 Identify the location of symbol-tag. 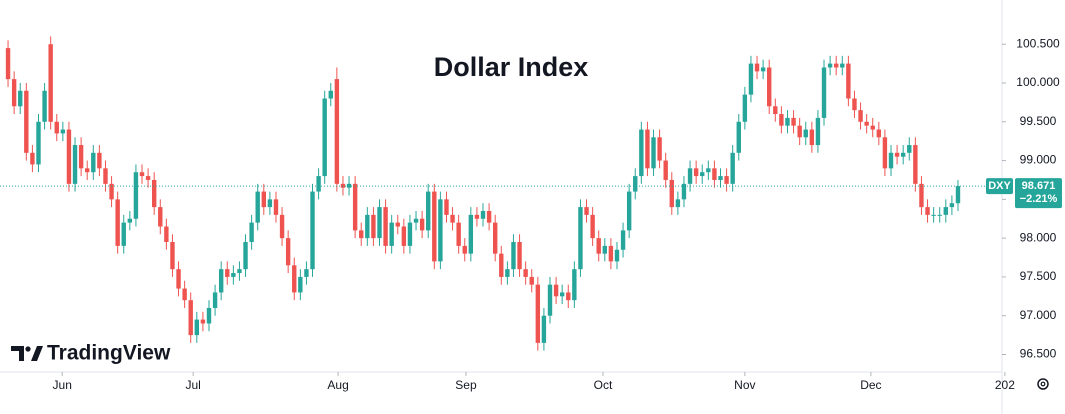
(999, 186).